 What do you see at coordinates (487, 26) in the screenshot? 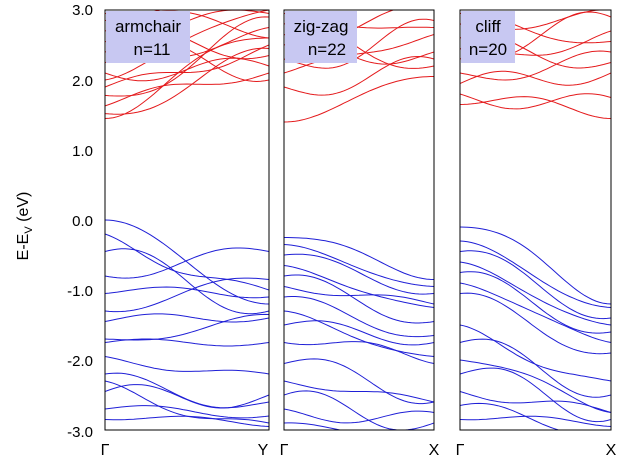
I see `panel-label-line1: cliff` at bounding box center [487, 26].